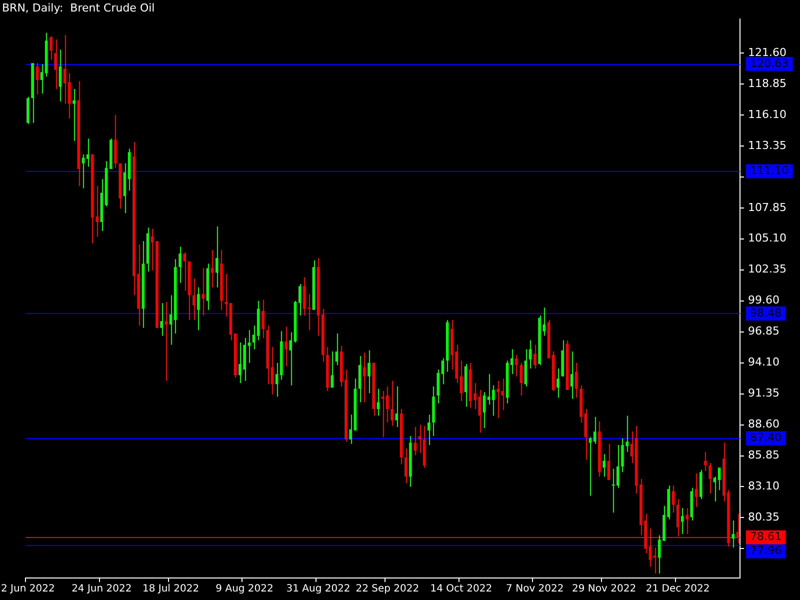 Image resolution: width=800 pixels, height=600 pixels. Describe the element at coordinates (767, 238) in the screenshot. I see `y-tick-label: 105.10` at that location.